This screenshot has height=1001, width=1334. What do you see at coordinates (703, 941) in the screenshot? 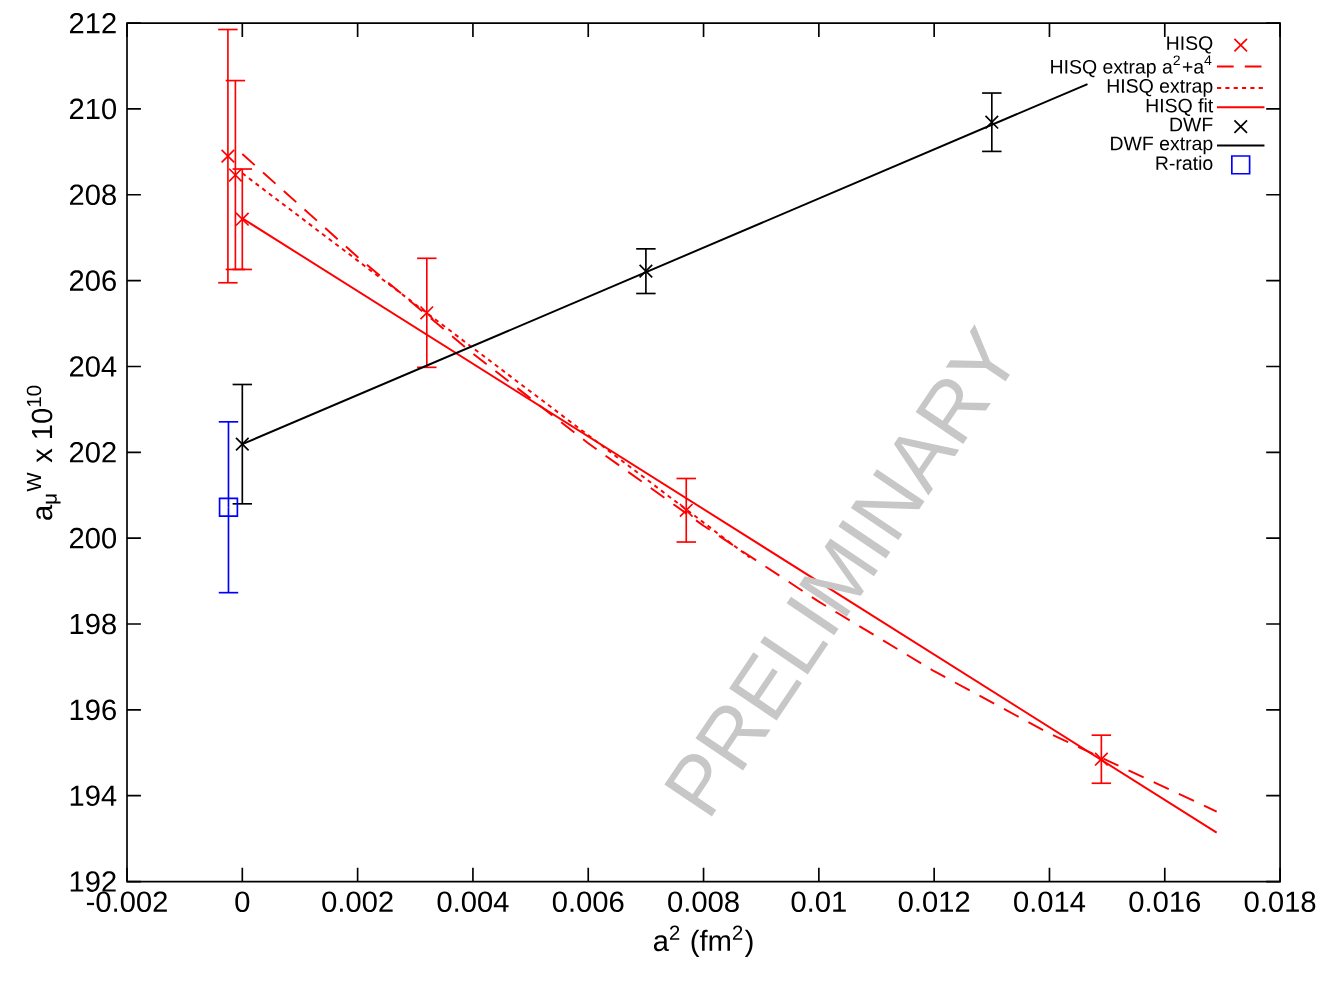
I see `x-axis-title: a$^{2}$ (fm$^{2}$)` at bounding box center [703, 941].